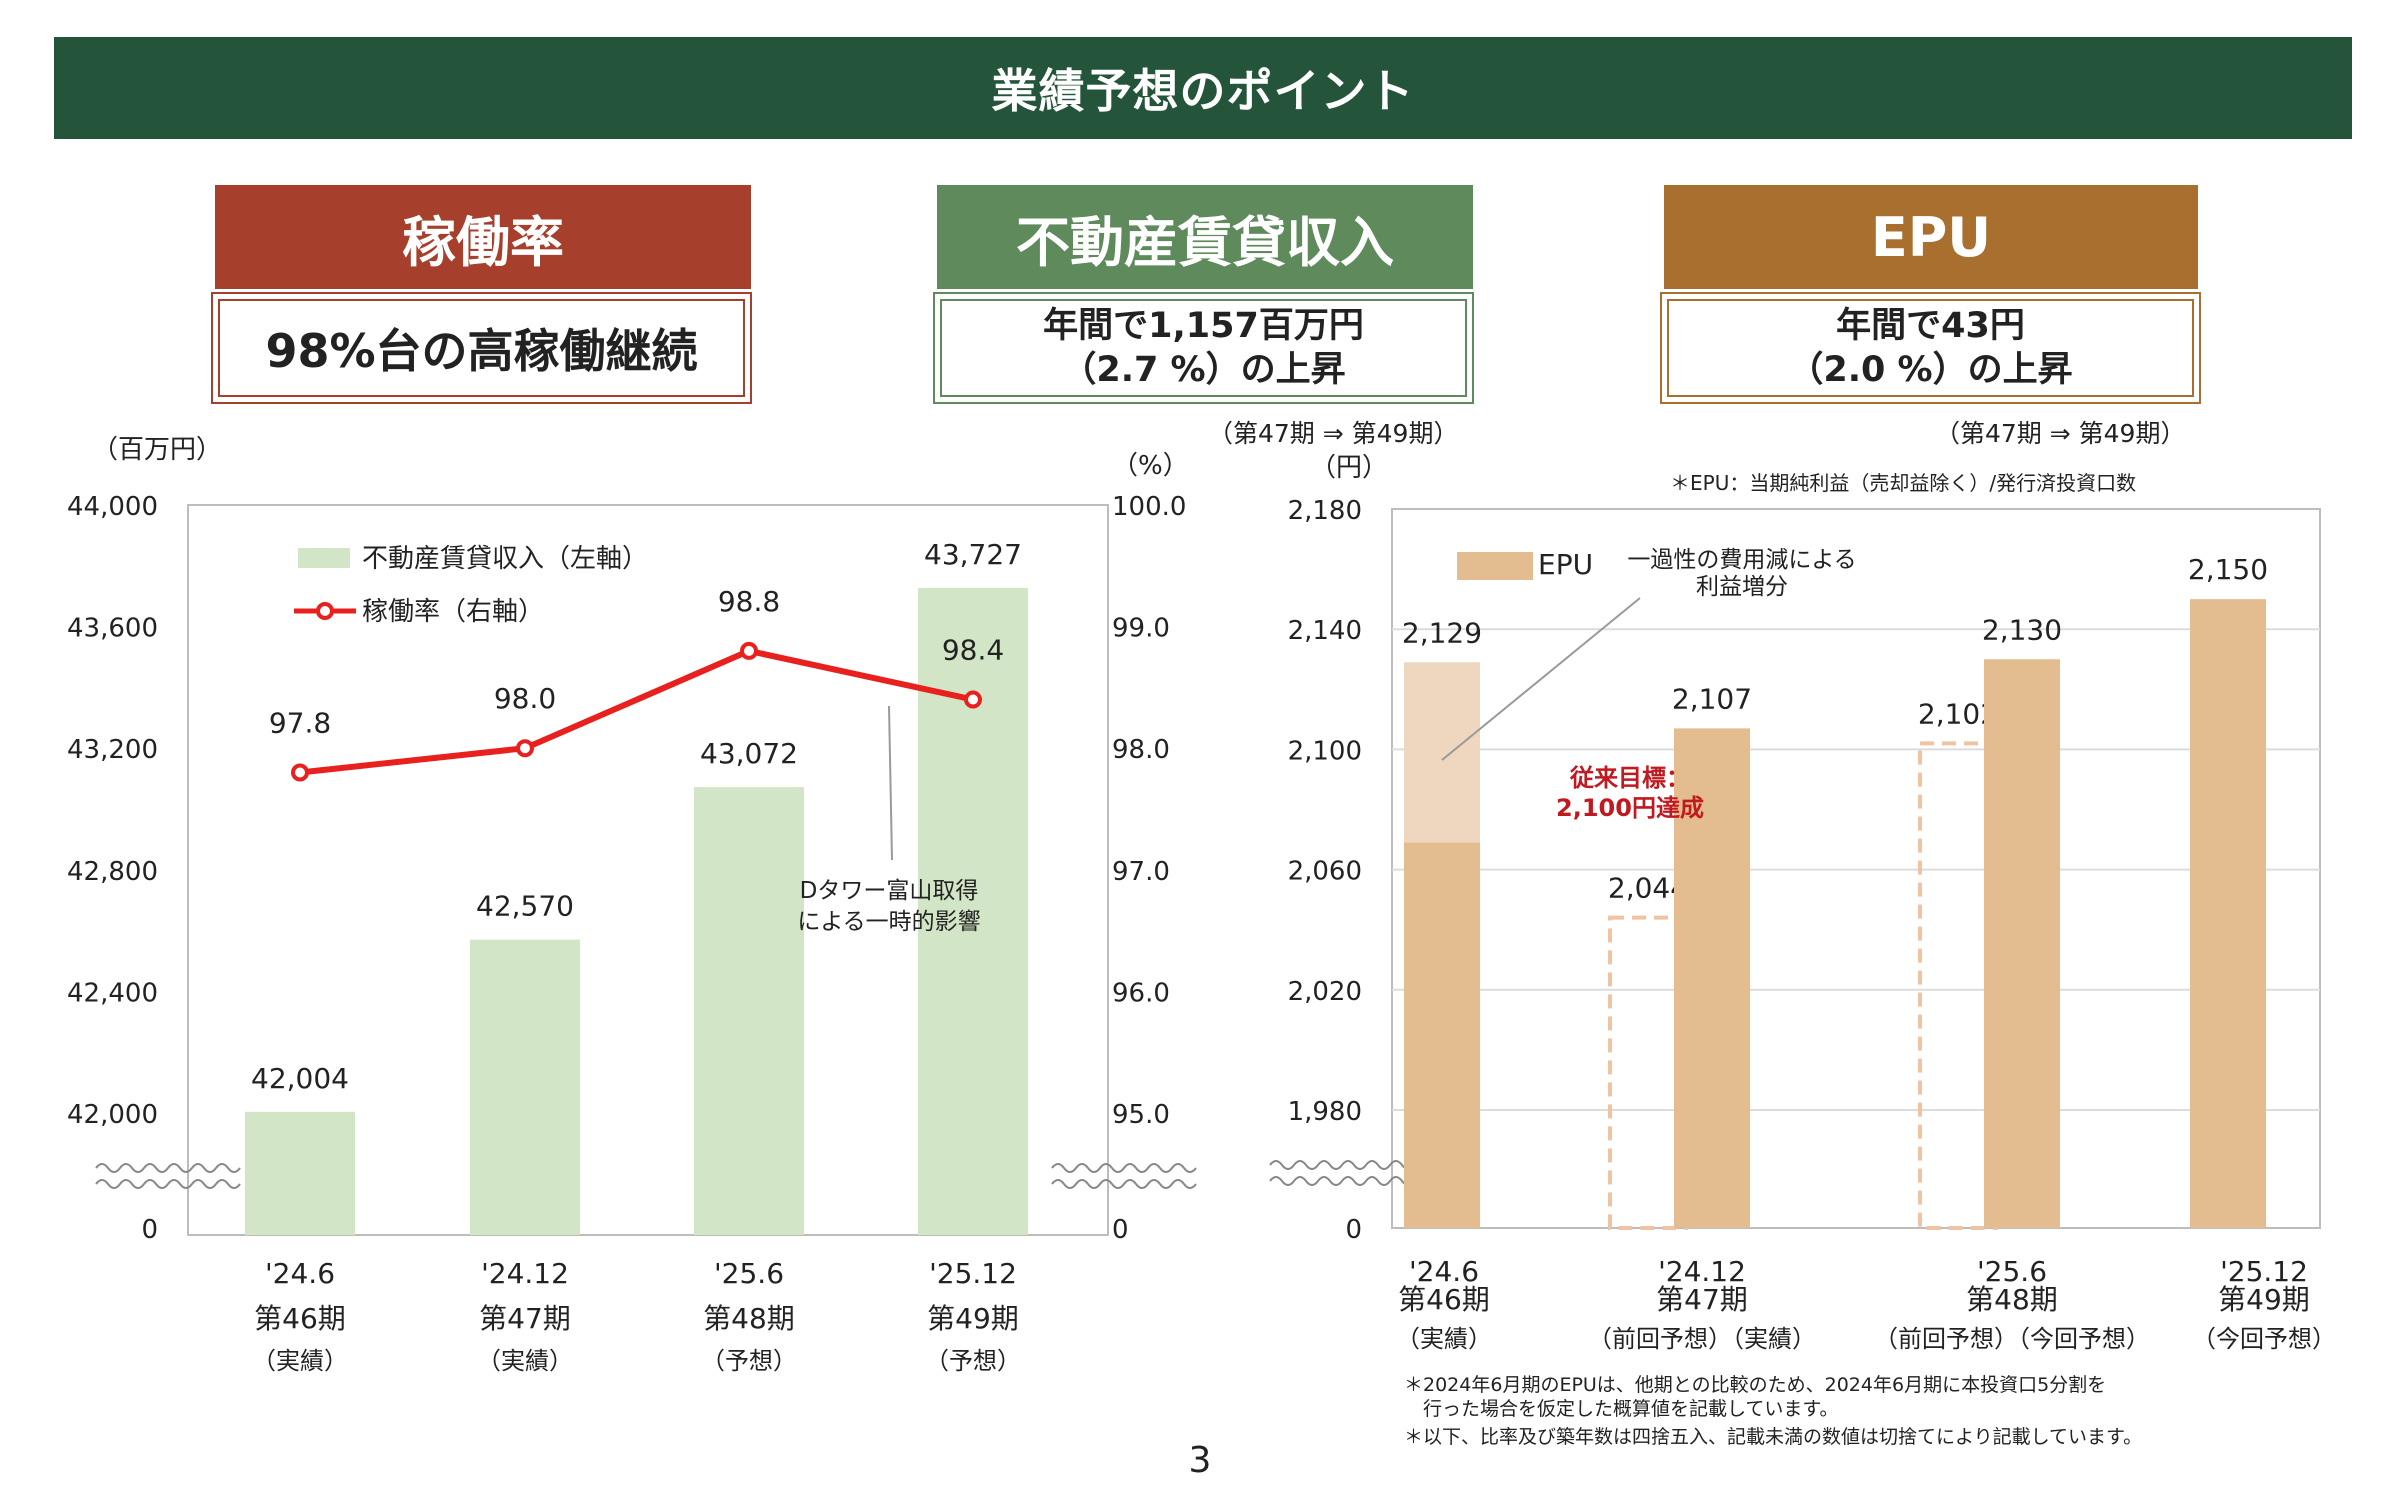 This screenshot has width=2400, height=1497. Describe the element at coordinates (525, 906) in the screenshot. I see `bar-data-label: 42,570` at that location.